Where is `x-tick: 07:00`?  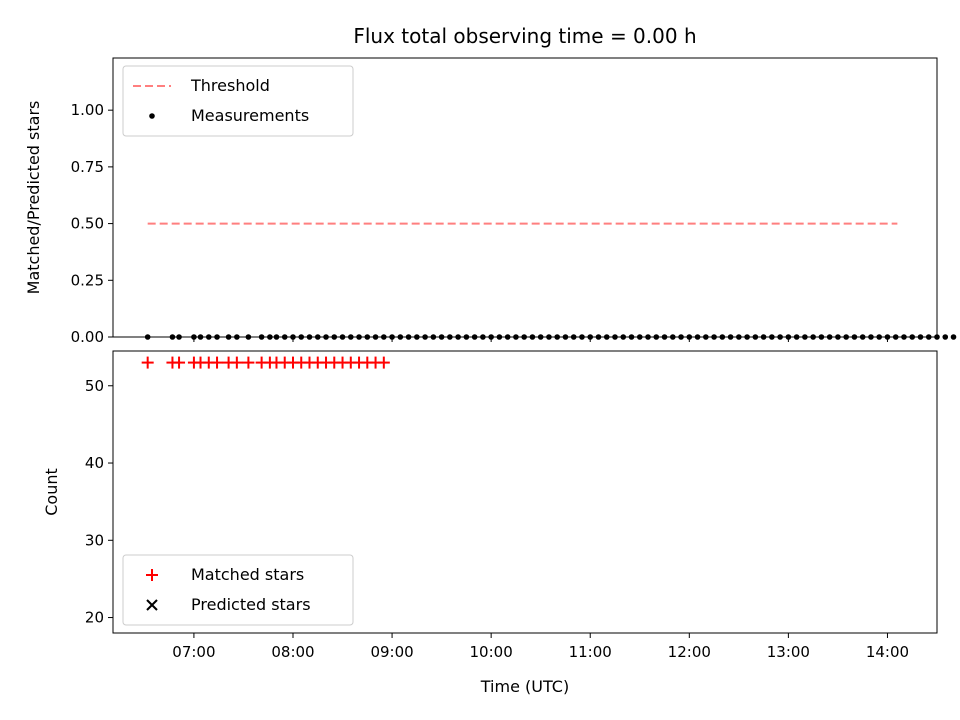 x-tick: 07:00 is located at coordinates (194, 647).